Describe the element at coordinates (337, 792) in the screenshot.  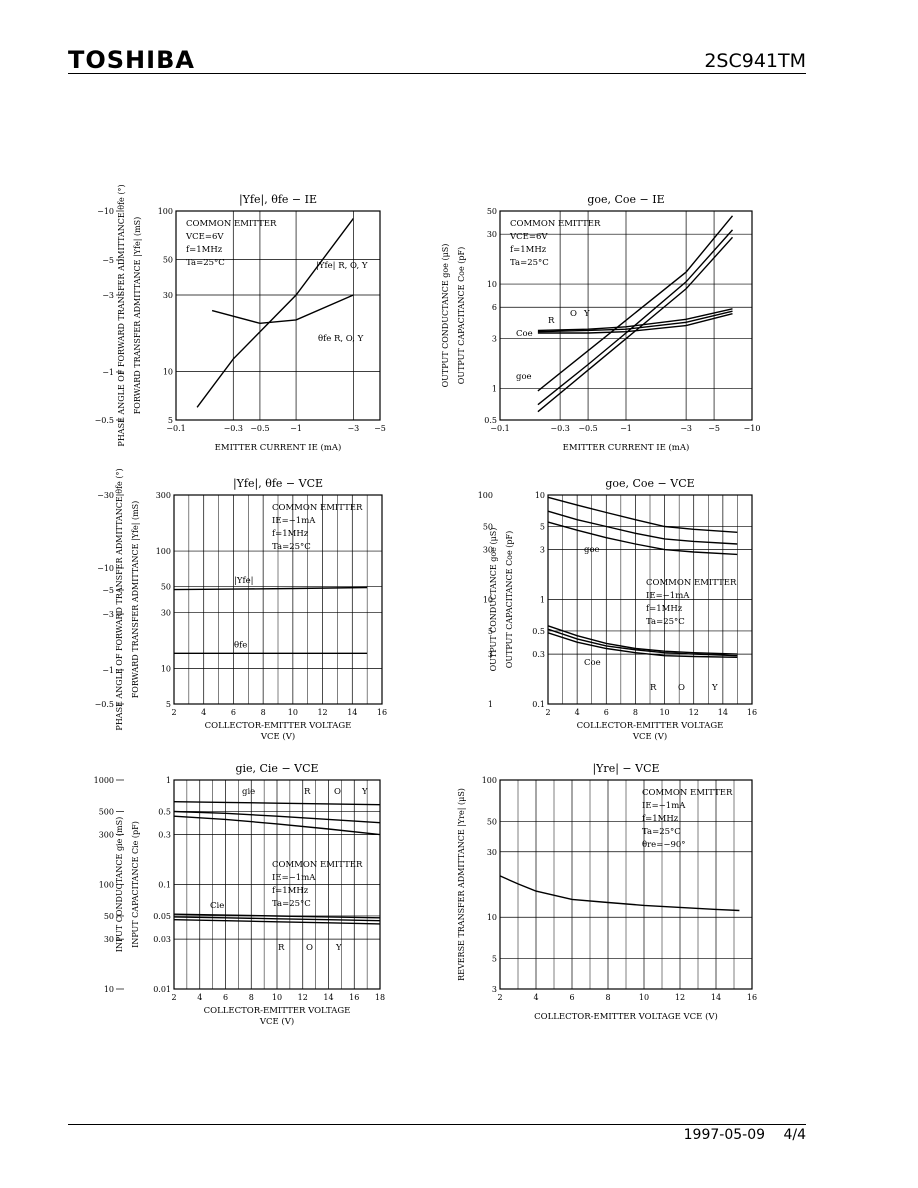
I see `curve-label-top: O` at that location.